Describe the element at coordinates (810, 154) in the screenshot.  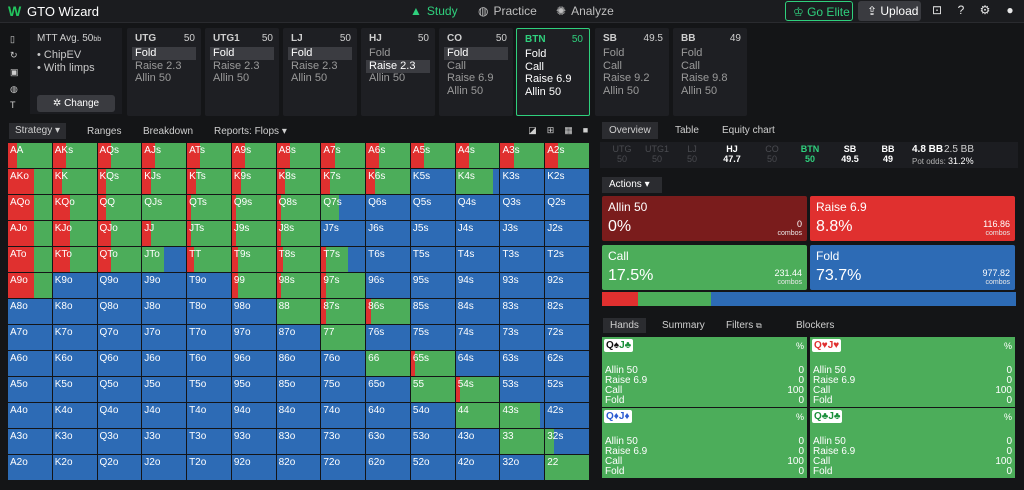
I see `seat-btn: BTN 50` at that location.